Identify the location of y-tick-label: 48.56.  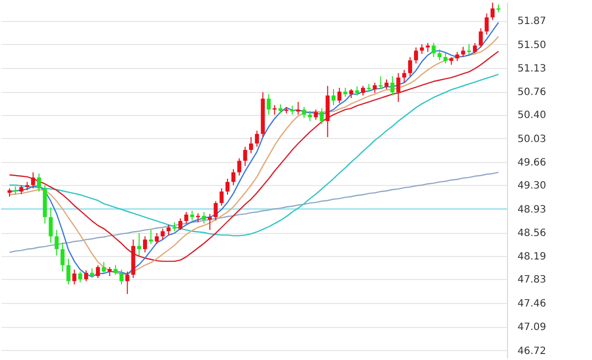
(532, 234).